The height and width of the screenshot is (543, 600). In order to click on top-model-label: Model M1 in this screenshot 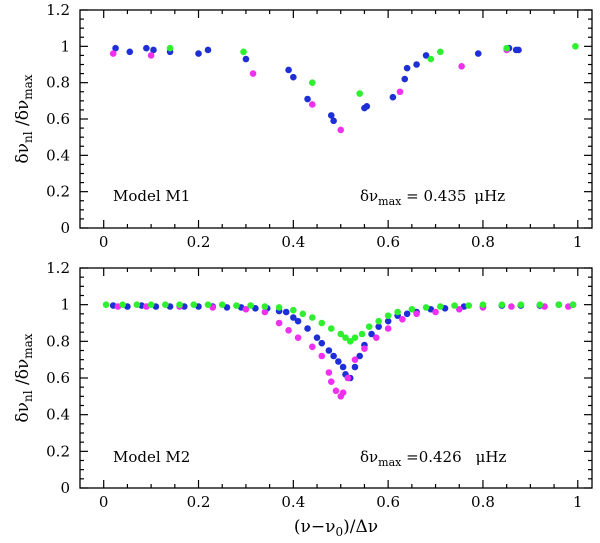, I will do `click(151, 196)`.